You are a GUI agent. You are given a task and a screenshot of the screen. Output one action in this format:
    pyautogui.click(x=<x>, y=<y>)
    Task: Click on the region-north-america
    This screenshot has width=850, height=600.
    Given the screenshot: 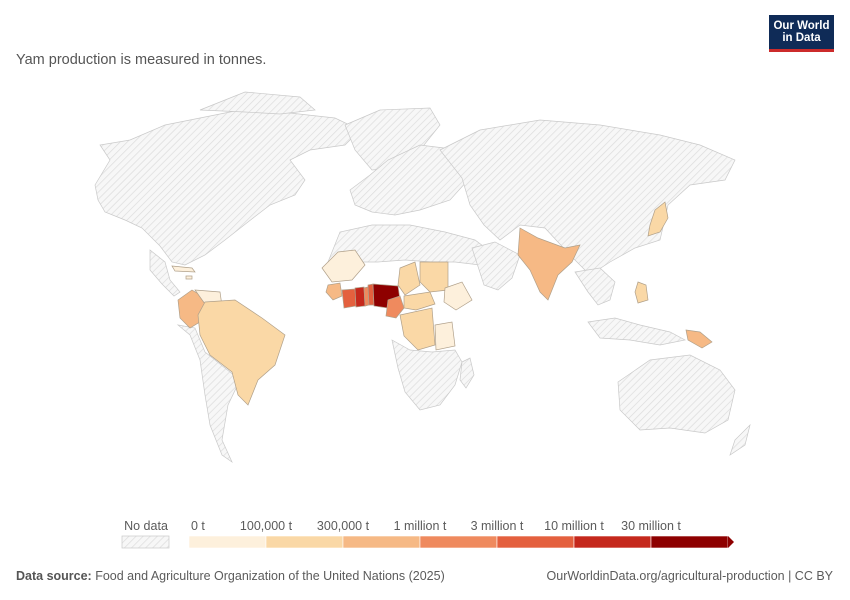 What is the action you would take?
    pyautogui.click(x=227, y=187)
    